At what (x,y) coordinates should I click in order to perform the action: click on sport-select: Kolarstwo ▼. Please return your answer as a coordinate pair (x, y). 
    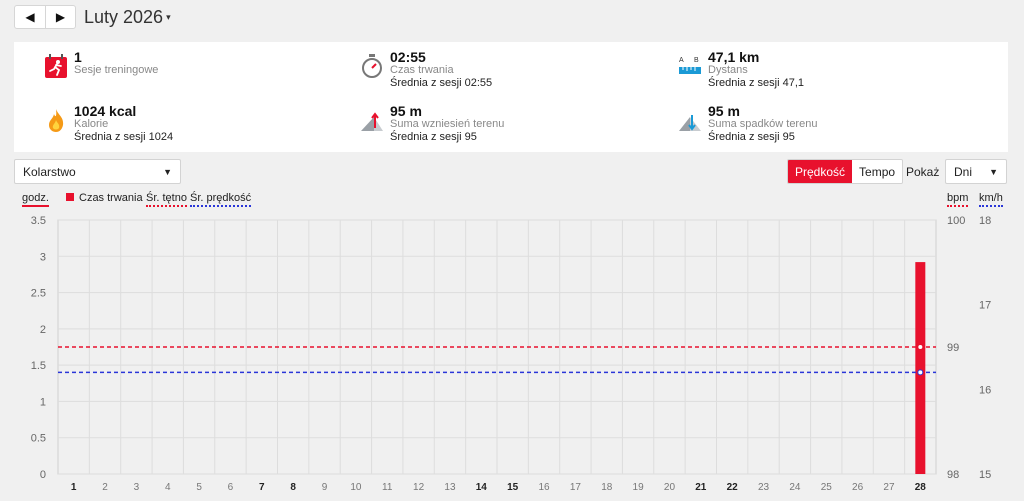
    Looking at the image, I should click on (97, 171).